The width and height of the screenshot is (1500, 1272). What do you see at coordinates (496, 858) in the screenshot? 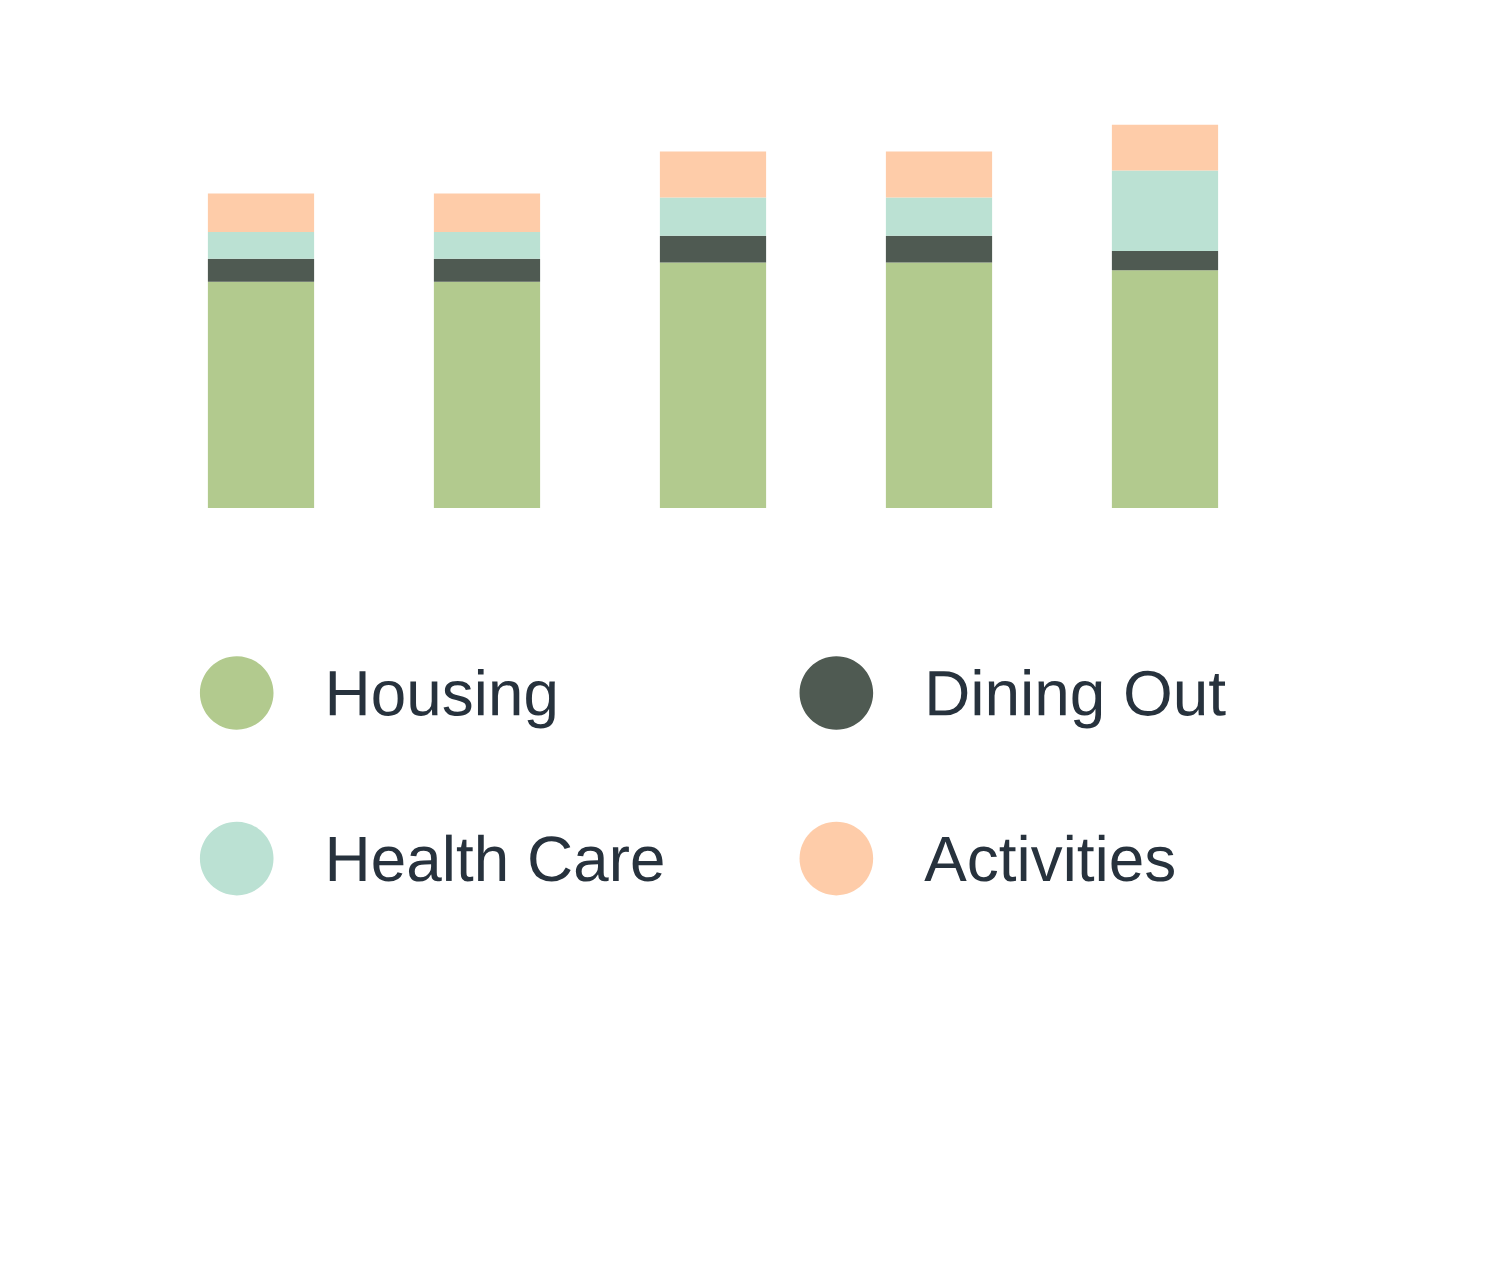
I see `legend-label: Health Care` at bounding box center [496, 858].